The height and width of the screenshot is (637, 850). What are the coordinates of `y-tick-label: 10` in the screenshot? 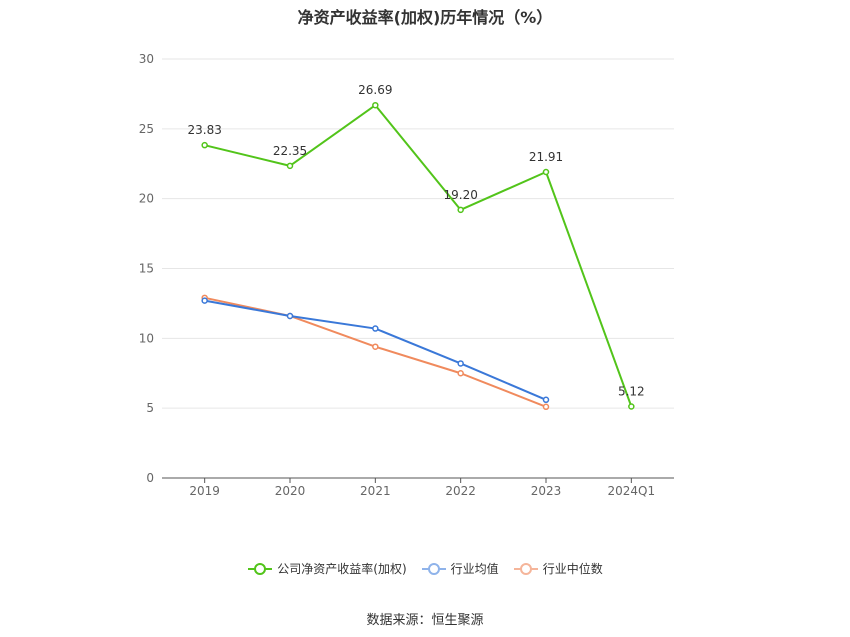 It's located at (146, 338).